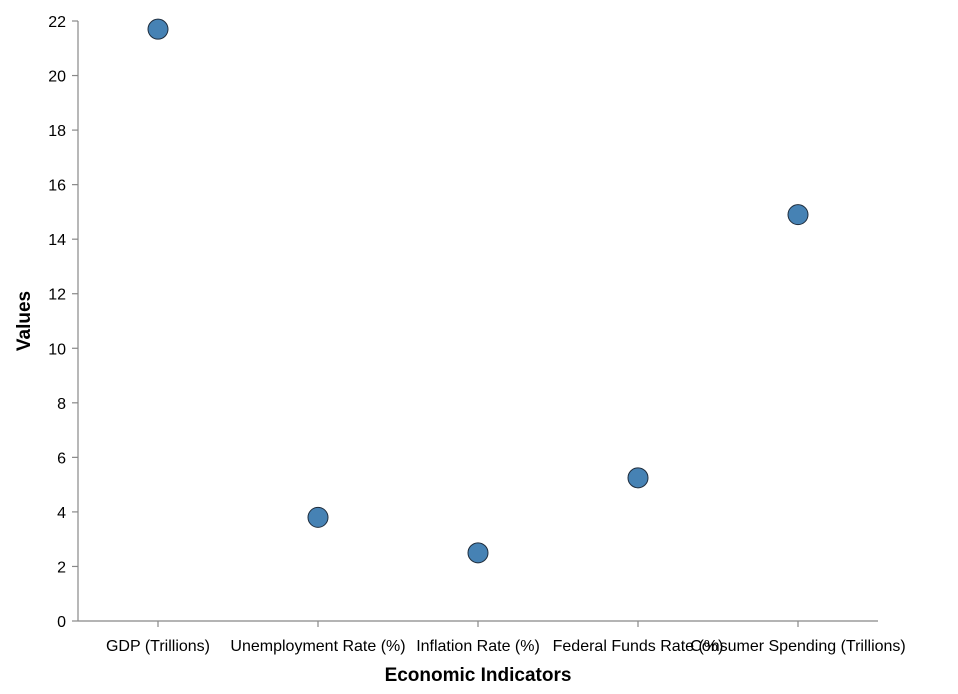  Describe the element at coordinates (57, 240) in the screenshot. I see `y-tick-label: 14` at that location.